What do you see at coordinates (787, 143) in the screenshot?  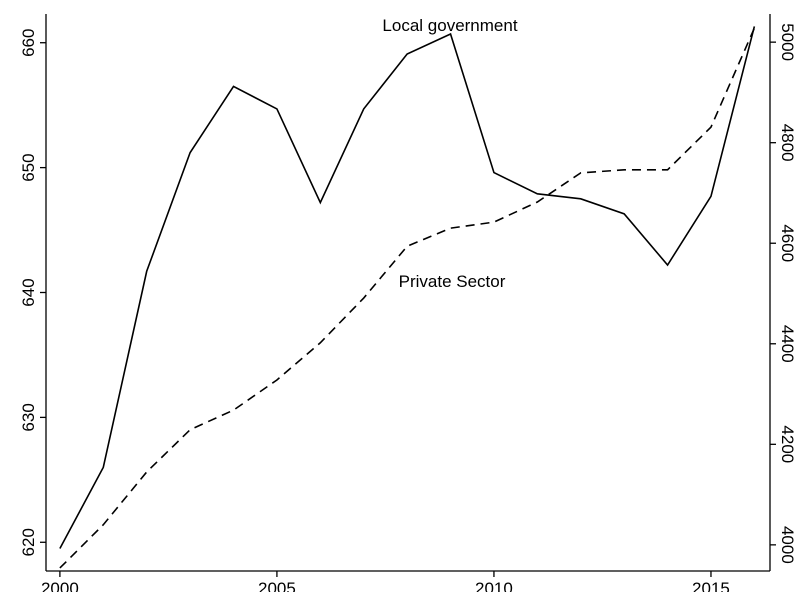 I see `y2-tick-label: 4800` at bounding box center [787, 143].